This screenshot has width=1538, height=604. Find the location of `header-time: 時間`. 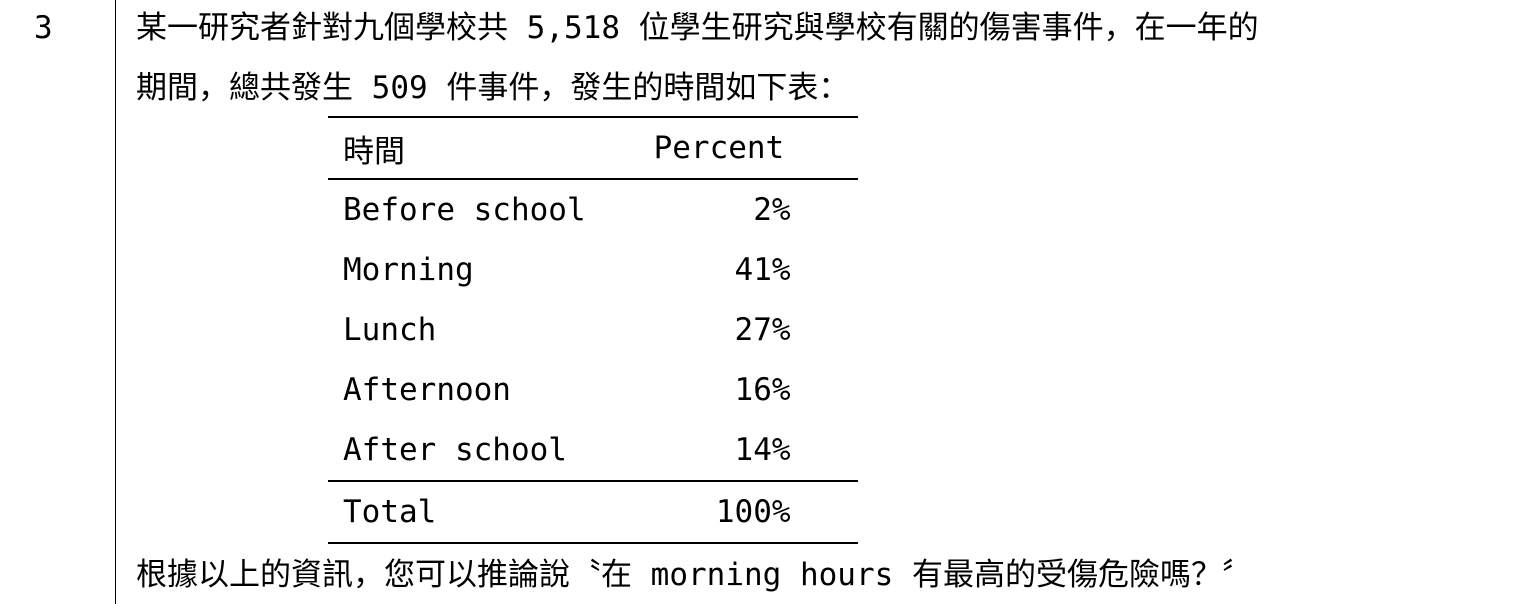

header-time: 時間 is located at coordinates (374, 151).